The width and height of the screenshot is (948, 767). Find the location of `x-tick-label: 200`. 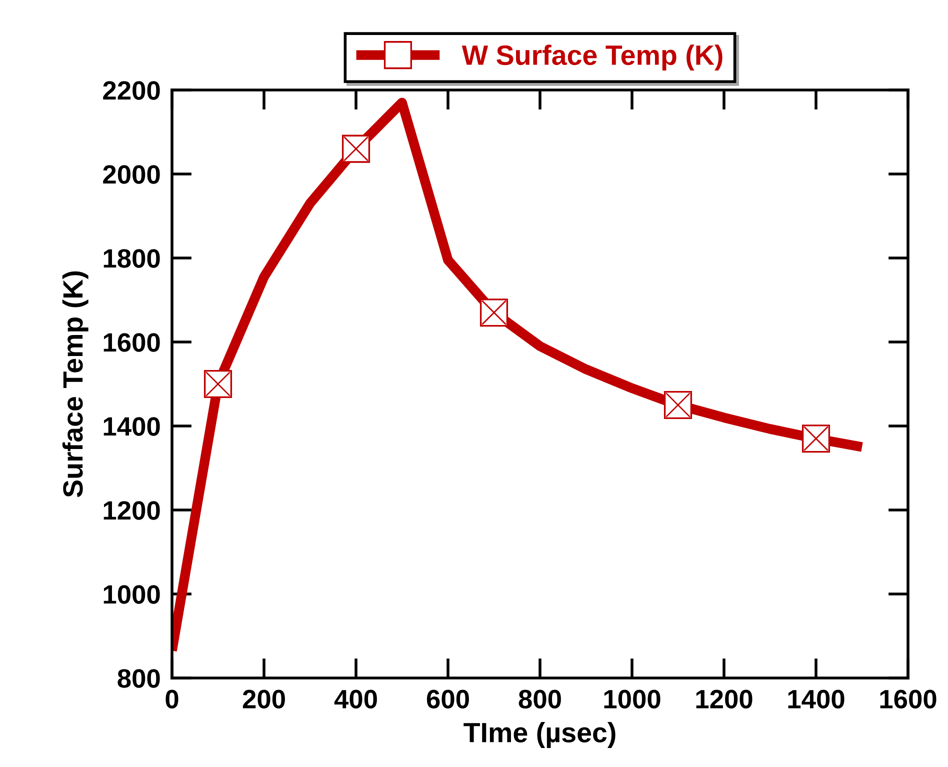

x-tick-label: 200 is located at coordinates (263, 699).